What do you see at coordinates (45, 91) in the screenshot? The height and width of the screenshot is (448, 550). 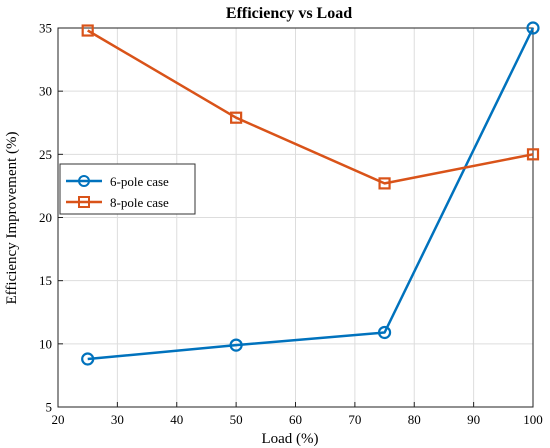 I see `y-tick-label: 30` at bounding box center [45, 91].